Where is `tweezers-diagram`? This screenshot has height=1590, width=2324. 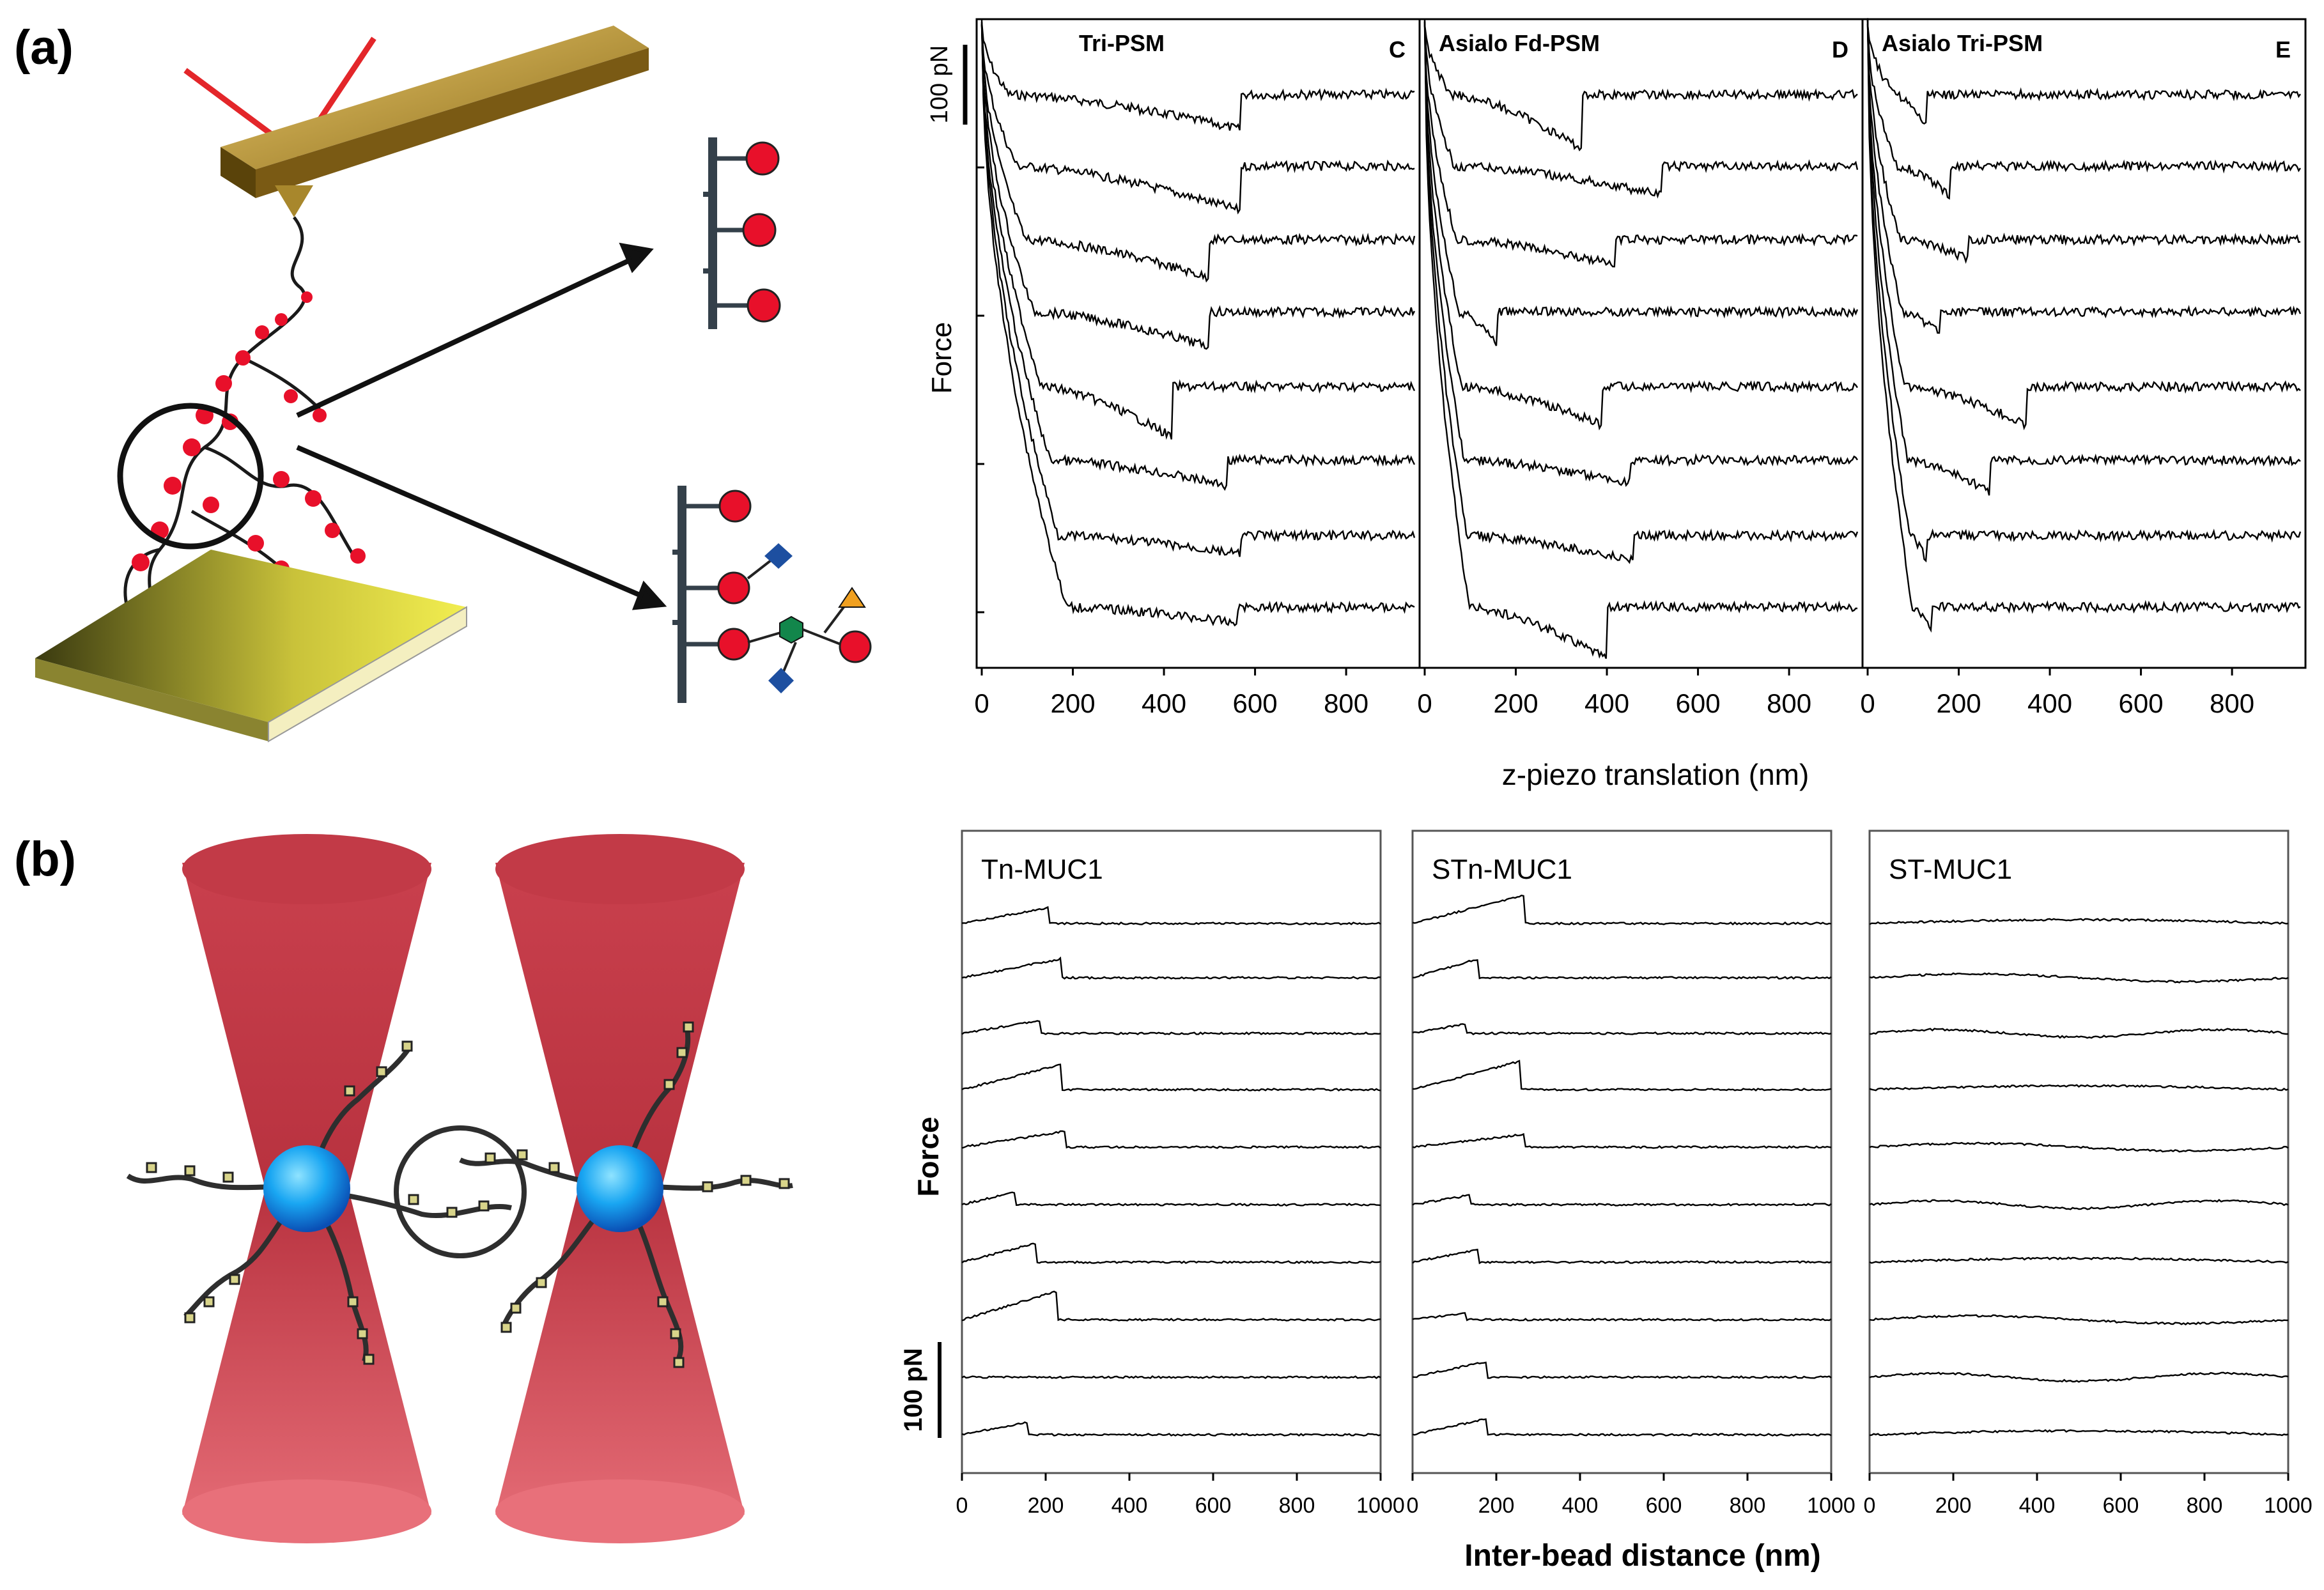 tweezers-diagram is located at coordinates (460, 1188).